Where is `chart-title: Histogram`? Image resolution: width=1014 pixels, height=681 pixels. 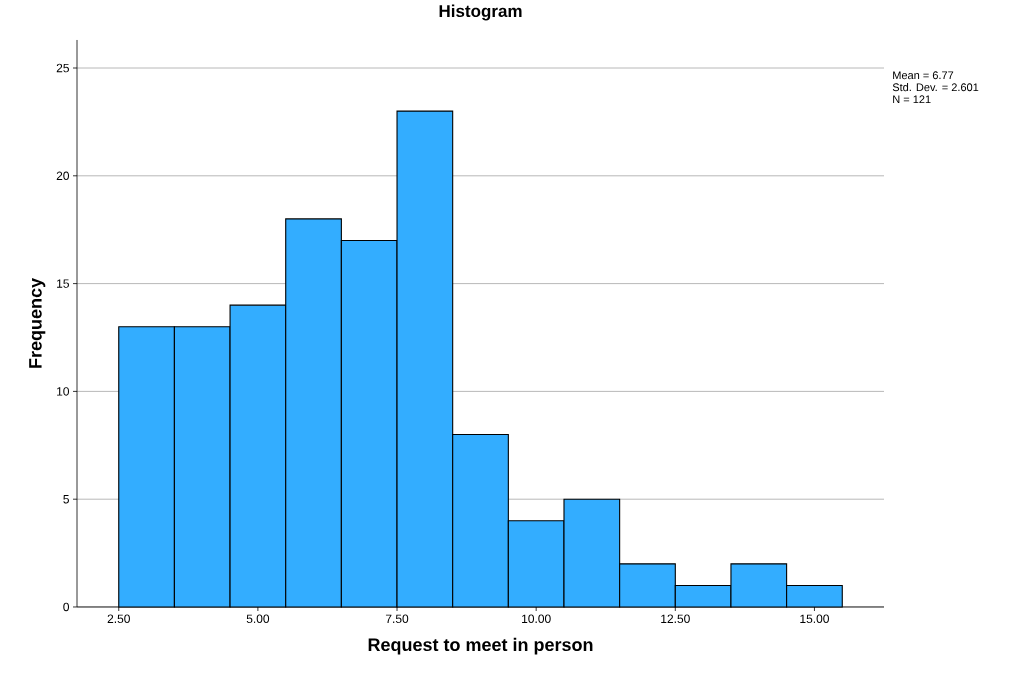 chart-title: Histogram is located at coordinates (480, 12).